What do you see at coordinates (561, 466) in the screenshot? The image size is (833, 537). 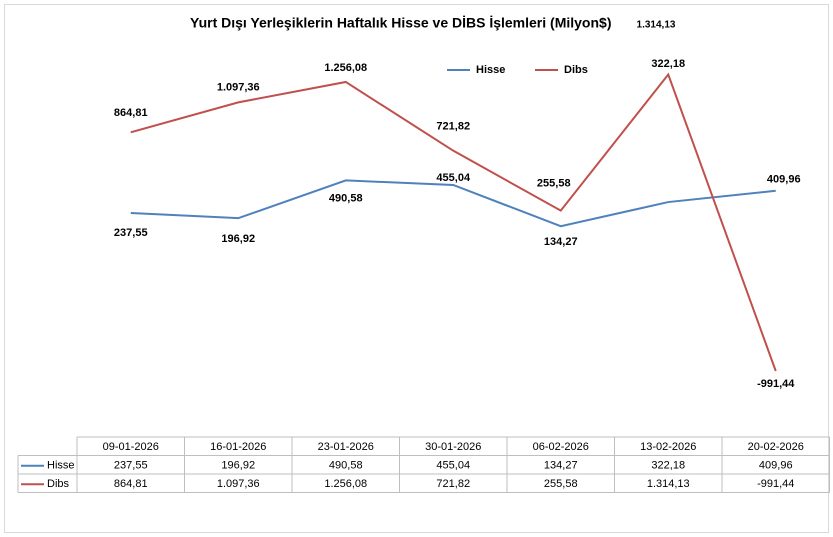 I see `table-cell: 134,27` at bounding box center [561, 466].